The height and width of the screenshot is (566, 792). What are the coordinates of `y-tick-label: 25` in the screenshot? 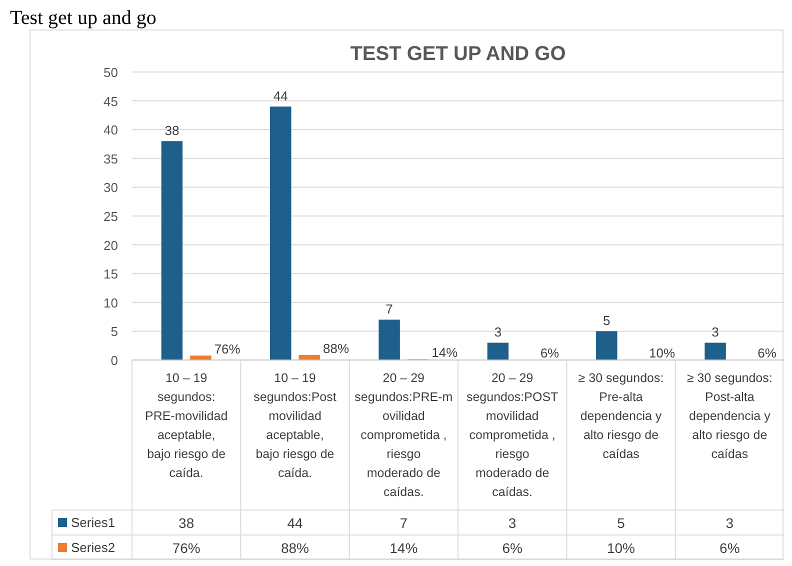 It's located at (111, 216).